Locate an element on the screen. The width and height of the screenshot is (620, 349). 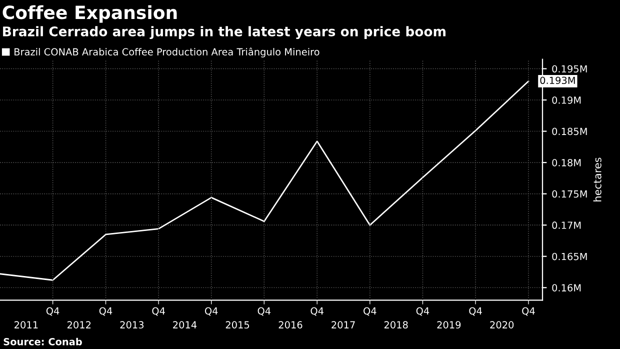
y-axis-title: hectares is located at coordinates (597, 180).